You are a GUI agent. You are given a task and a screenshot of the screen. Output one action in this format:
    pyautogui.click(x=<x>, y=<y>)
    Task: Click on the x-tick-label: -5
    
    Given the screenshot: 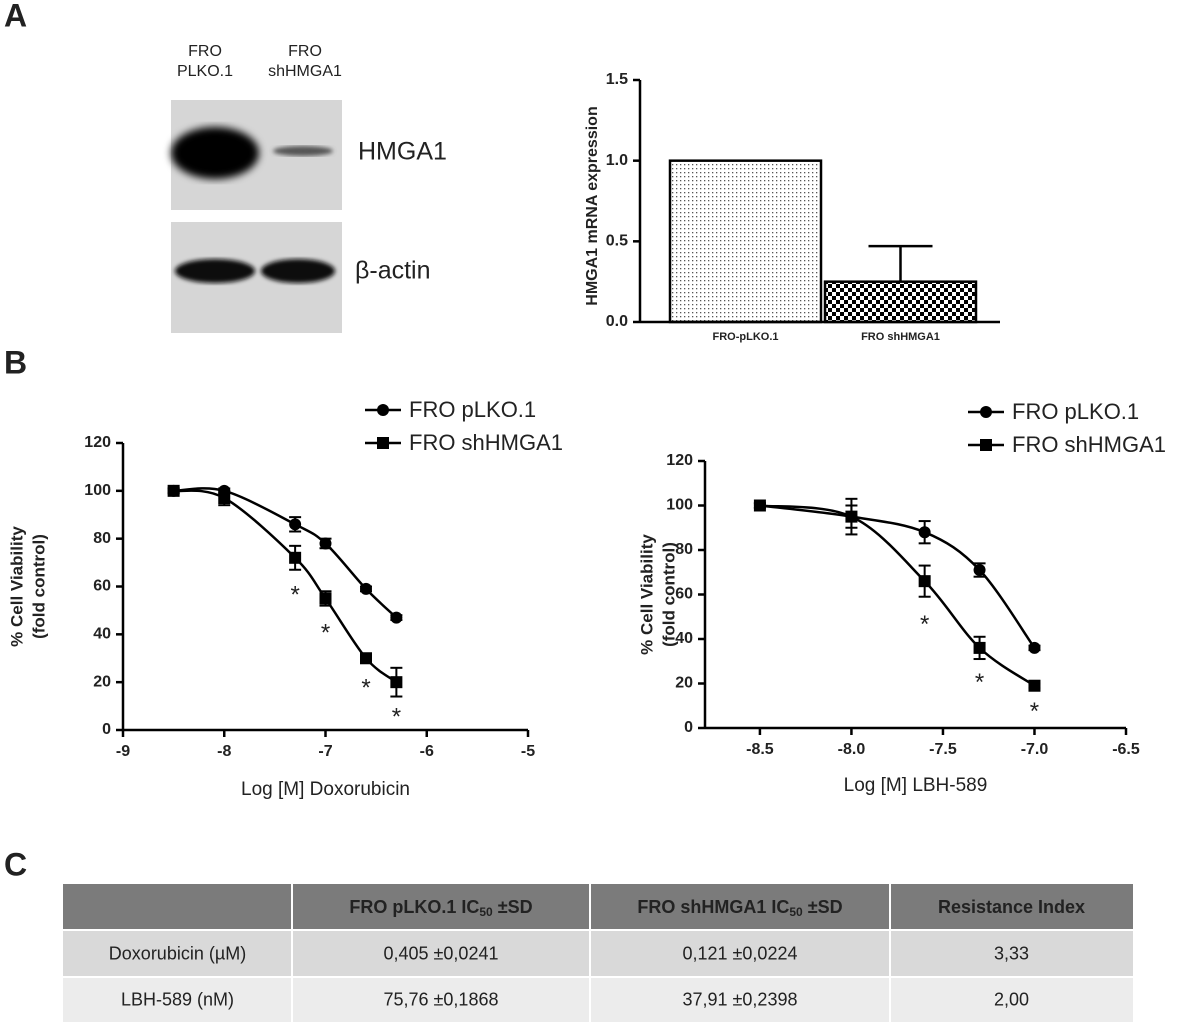 What is the action you would take?
    pyautogui.click(x=528, y=751)
    